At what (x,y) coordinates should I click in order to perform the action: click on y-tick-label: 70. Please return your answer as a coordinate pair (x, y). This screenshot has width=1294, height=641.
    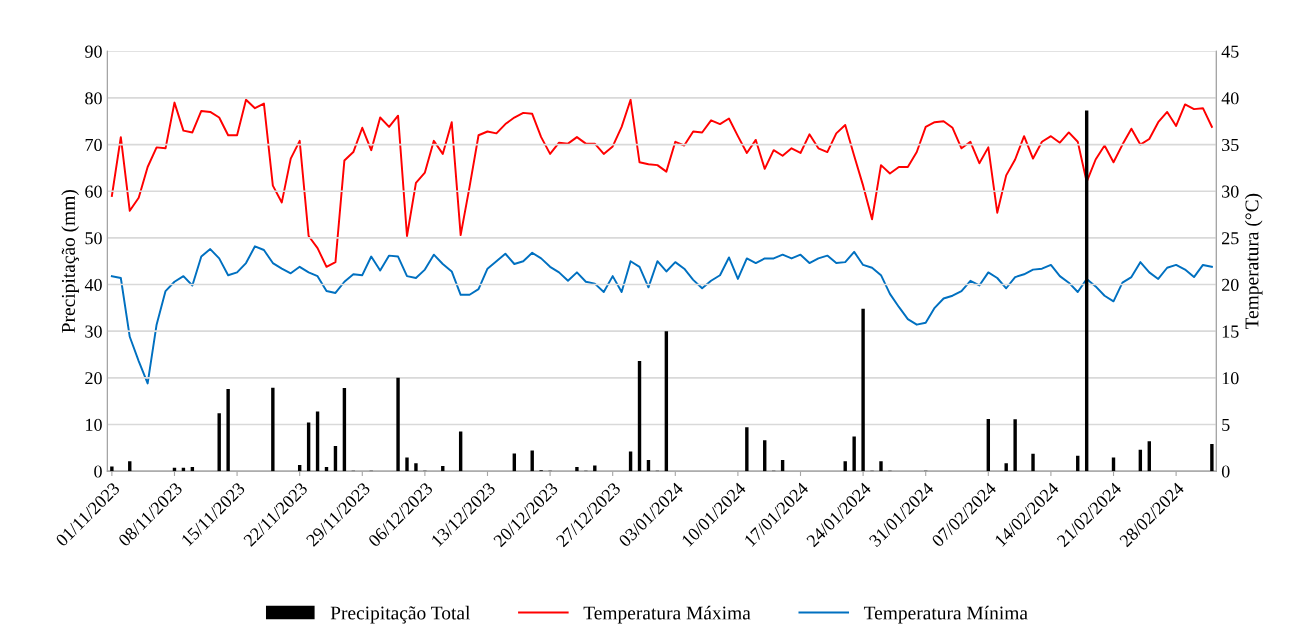
    Looking at the image, I should click on (93, 145).